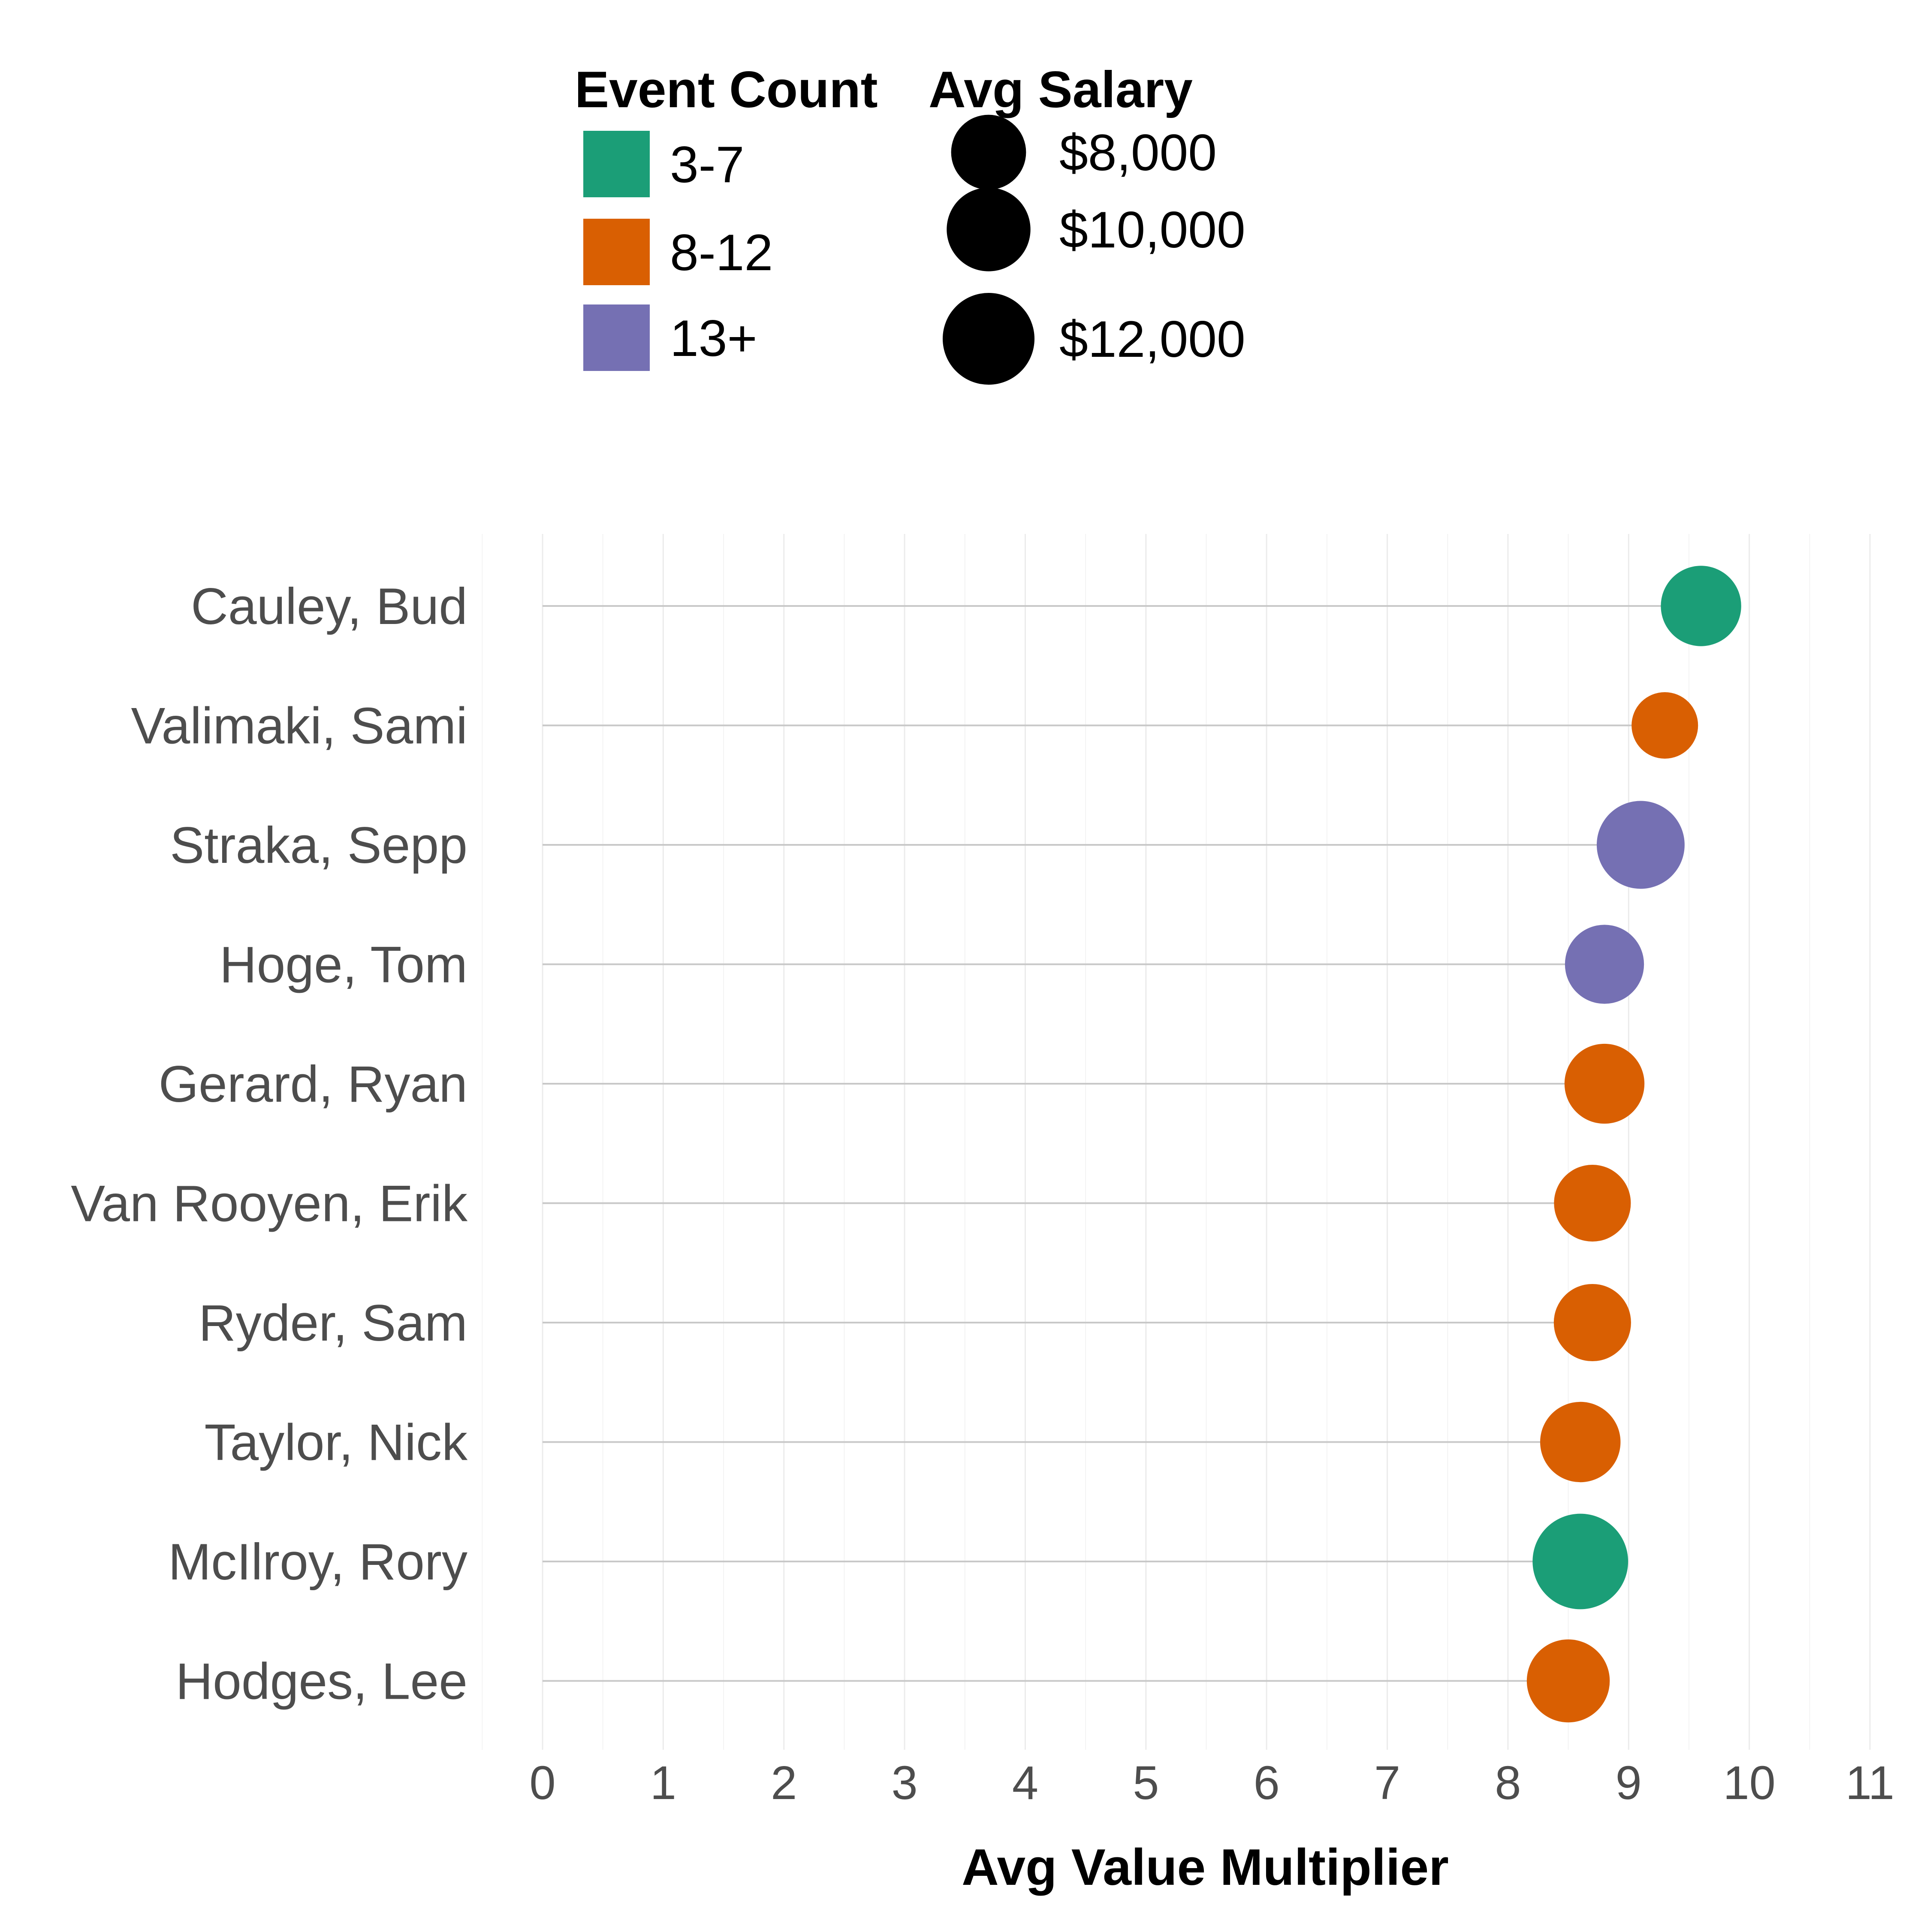 The image size is (1930, 1932). I want to click on x-tick-label: 10, so click(1749, 1783).